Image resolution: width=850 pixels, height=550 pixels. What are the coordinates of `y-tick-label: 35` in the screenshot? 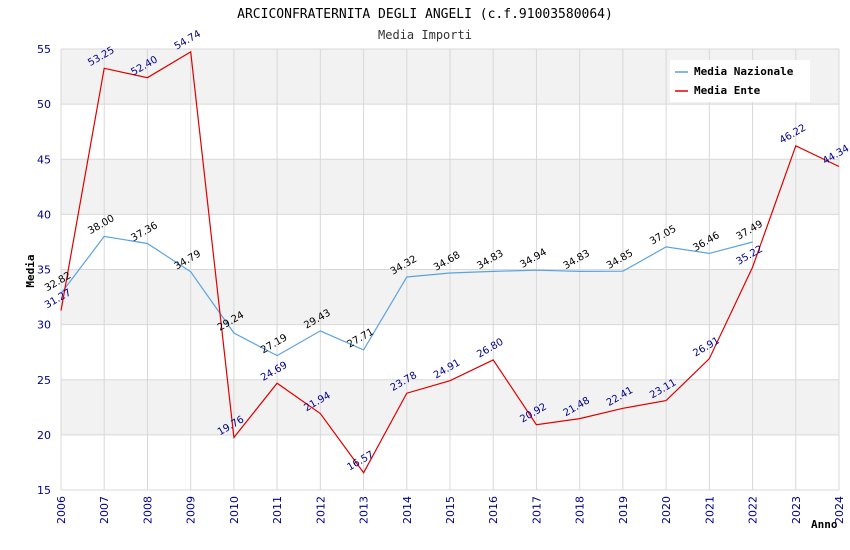 It's located at (44, 270).